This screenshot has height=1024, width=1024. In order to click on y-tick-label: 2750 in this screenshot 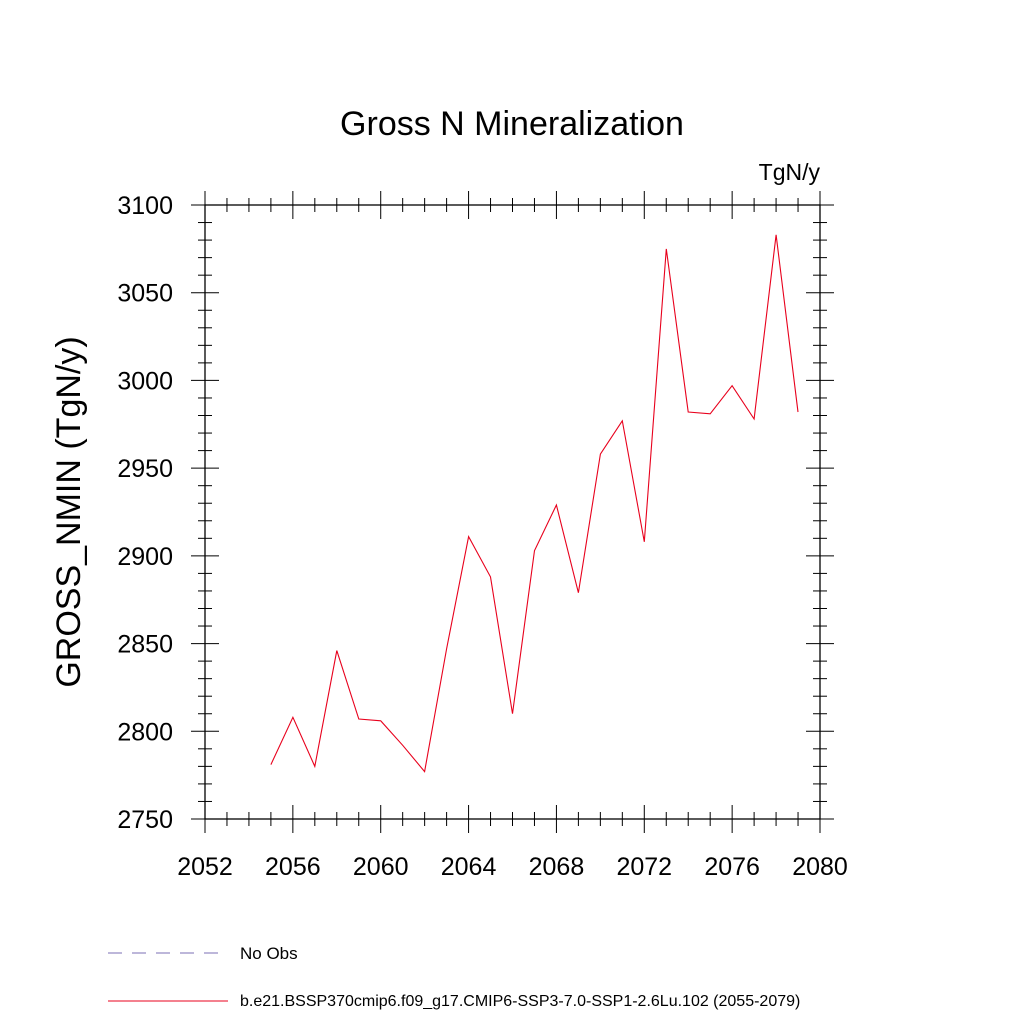, I will do `click(145, 820)`.